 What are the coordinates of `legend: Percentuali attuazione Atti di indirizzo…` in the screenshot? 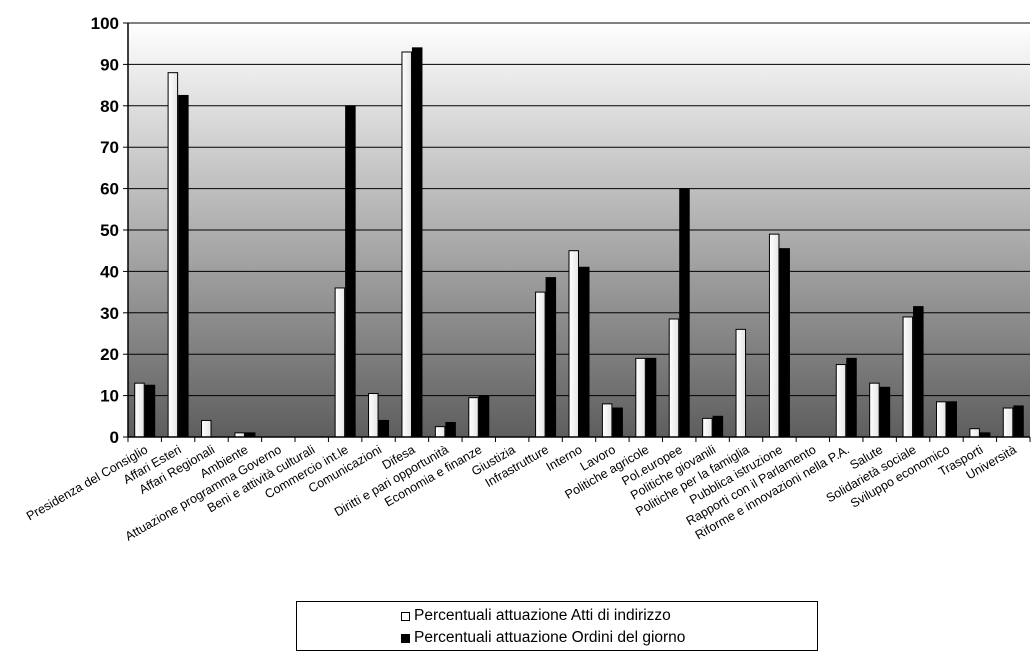 It's located at (557, 626).